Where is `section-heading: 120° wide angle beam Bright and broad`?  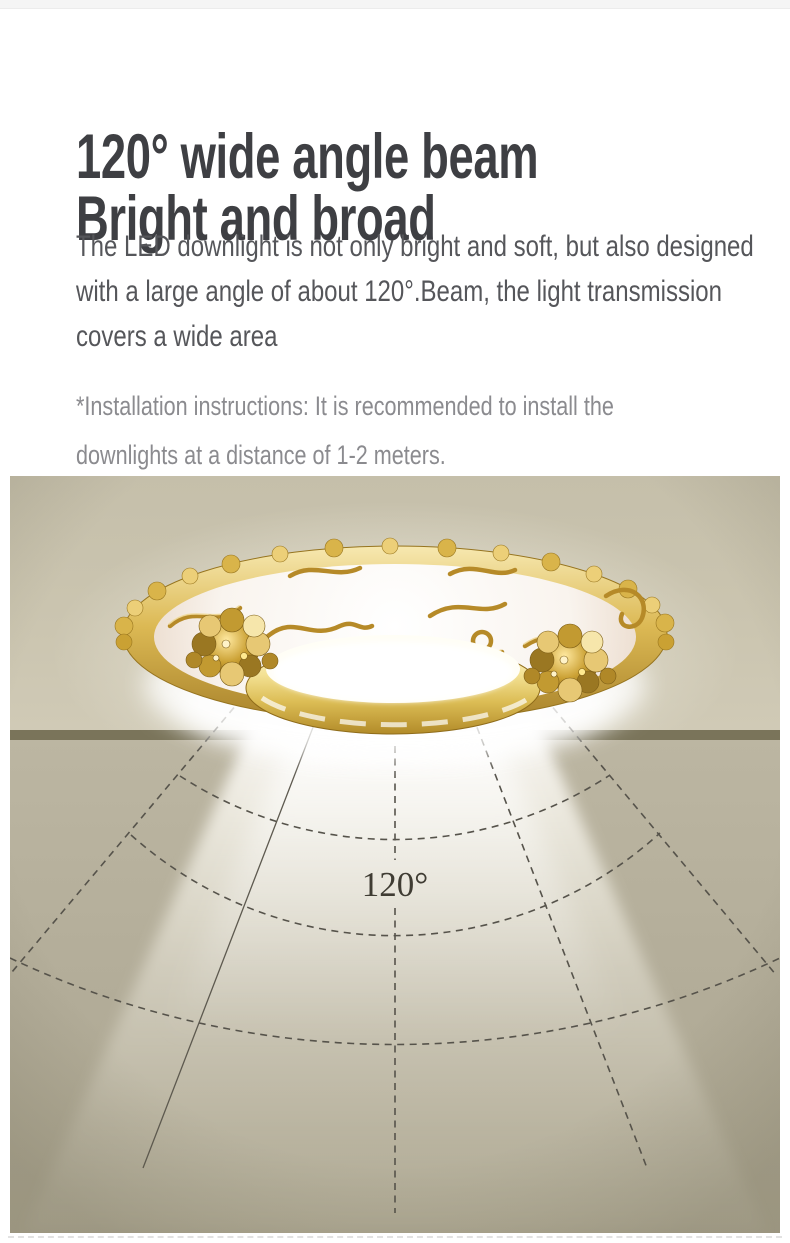
section-heading: 120° wide angle beam Bright and broad is located at coordinates (307, 188).